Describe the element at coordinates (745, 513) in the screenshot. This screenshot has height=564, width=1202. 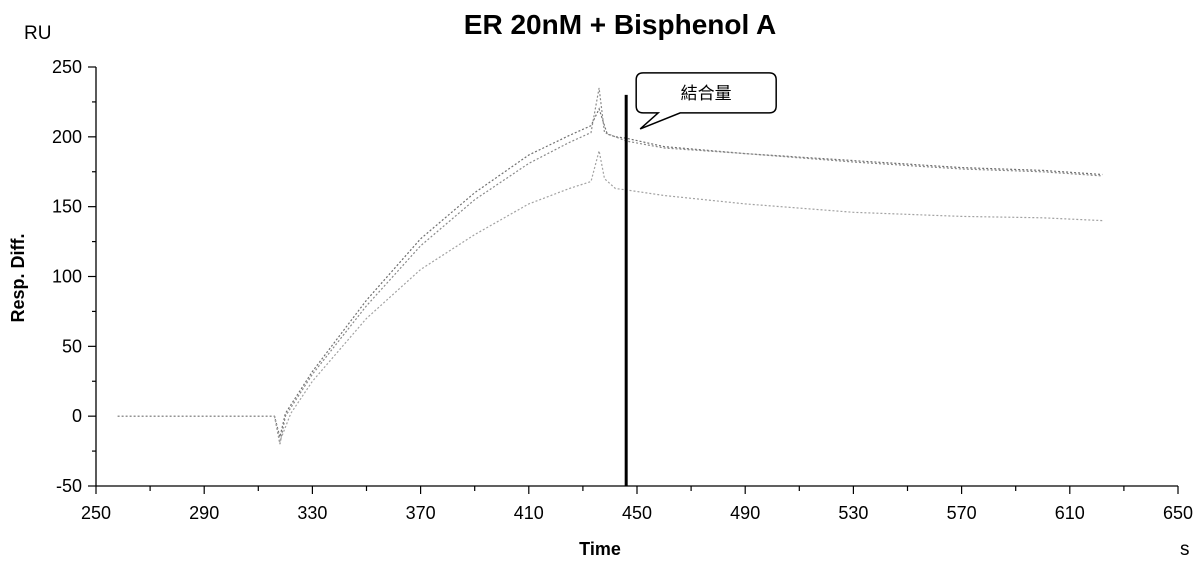
I see `x-tick-label: 490` at that location.